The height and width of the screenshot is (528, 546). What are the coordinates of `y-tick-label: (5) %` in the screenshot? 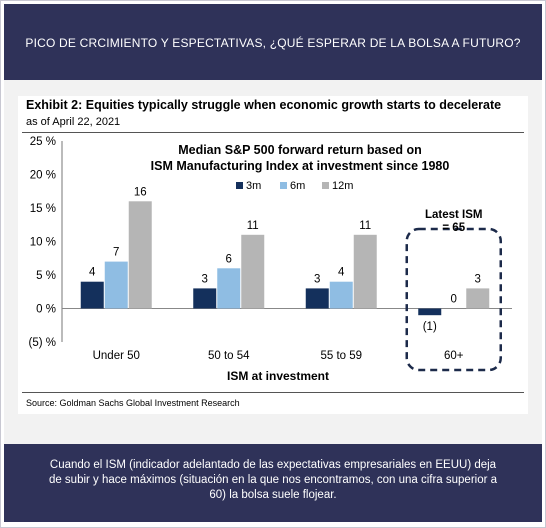 It's located at (42, 343).